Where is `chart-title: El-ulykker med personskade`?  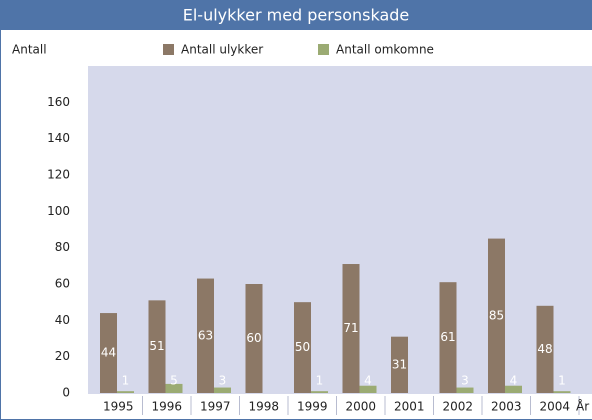 chart-title: El-ulykker med personskade is located at coordinates (296, 15).